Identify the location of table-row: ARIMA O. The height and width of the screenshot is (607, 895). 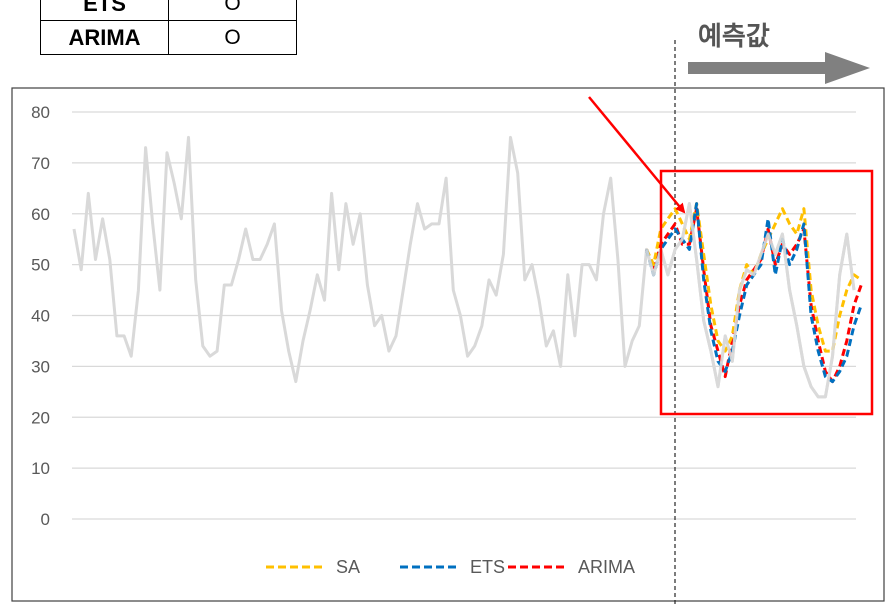
(168, 37).